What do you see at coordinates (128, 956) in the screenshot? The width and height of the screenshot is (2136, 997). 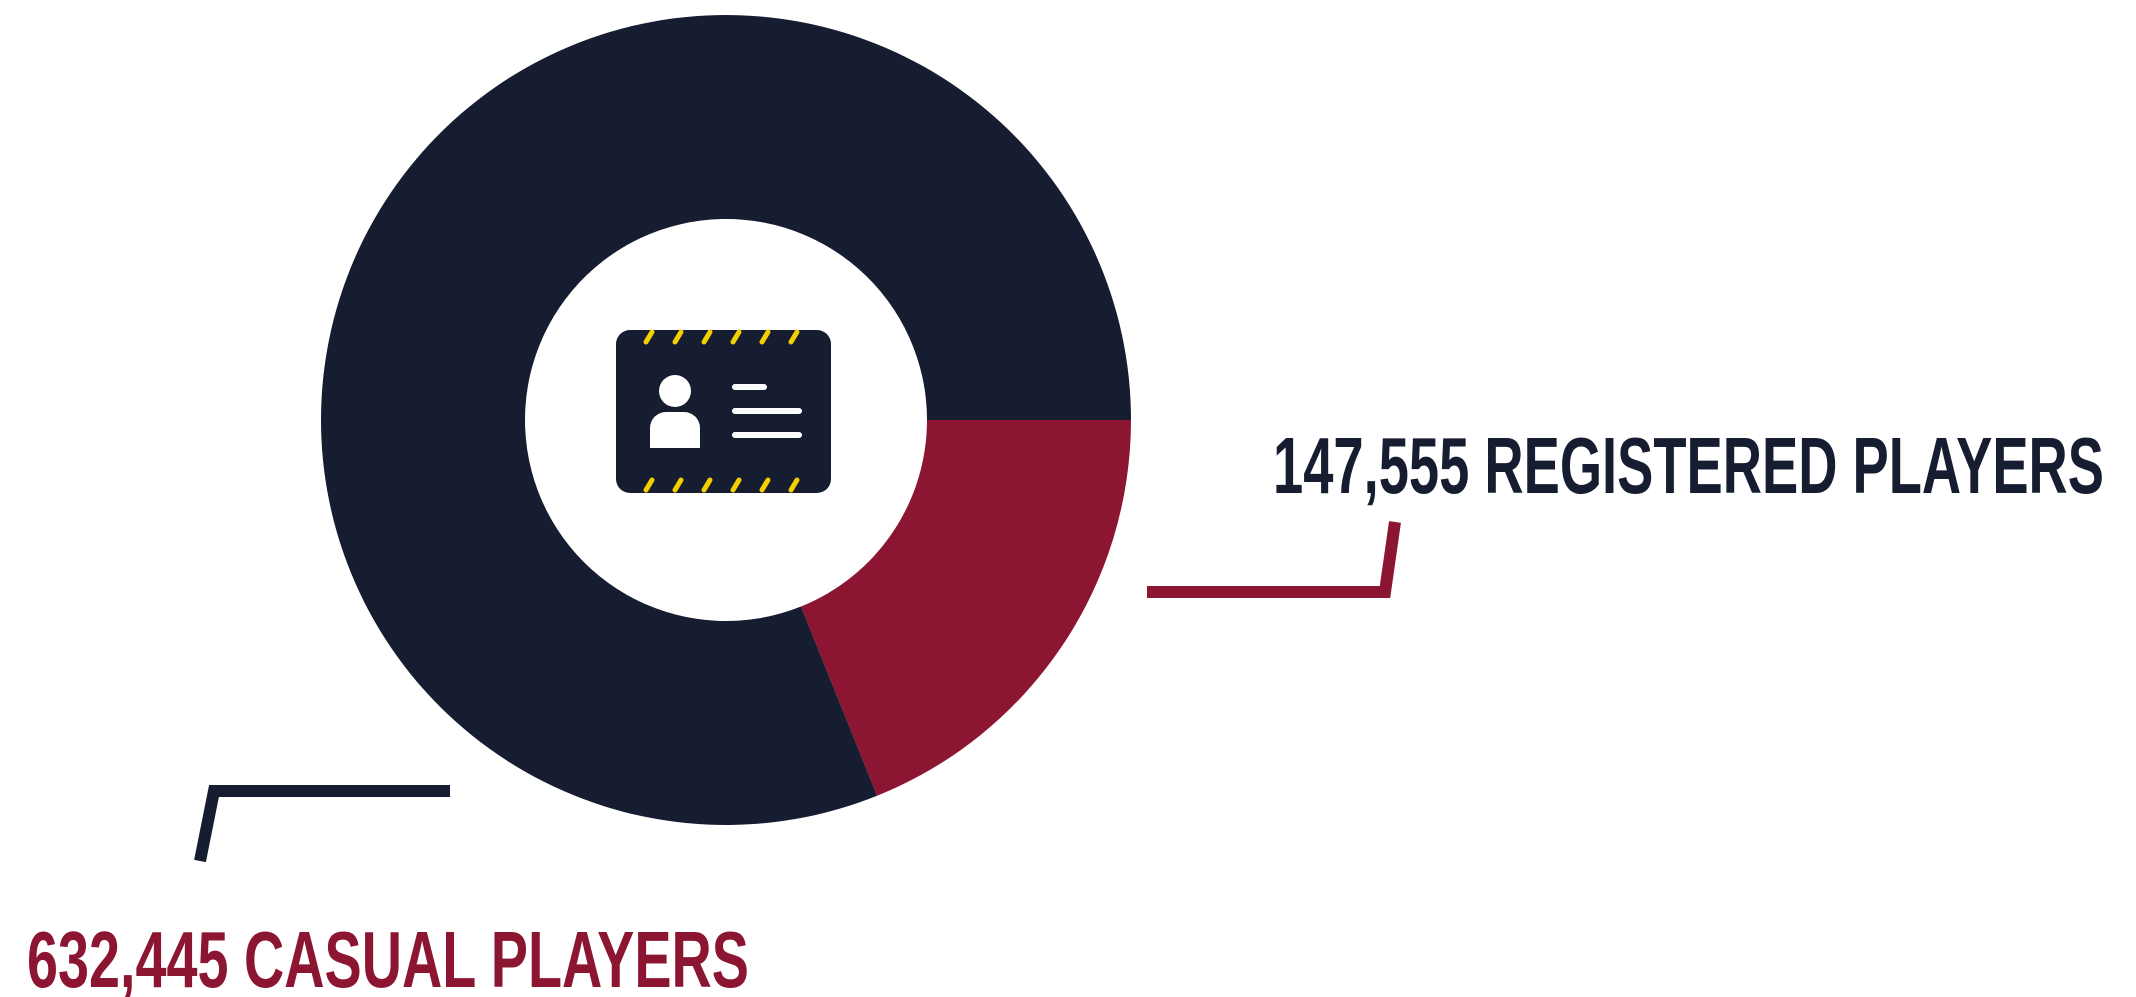 I see `value-label: 632,445` at bounding box center [128, 956].